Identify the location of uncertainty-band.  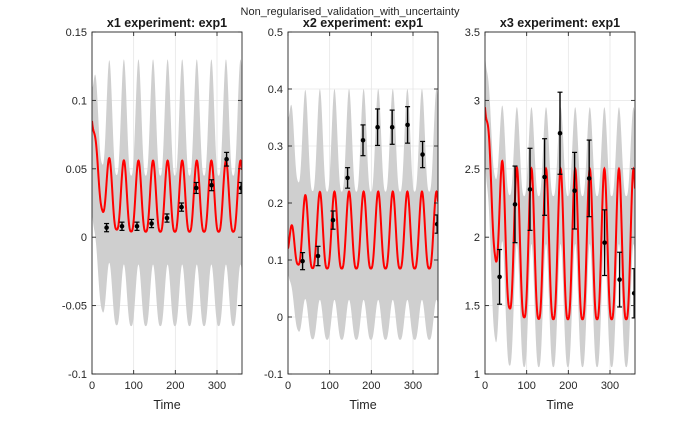
(363, 214).